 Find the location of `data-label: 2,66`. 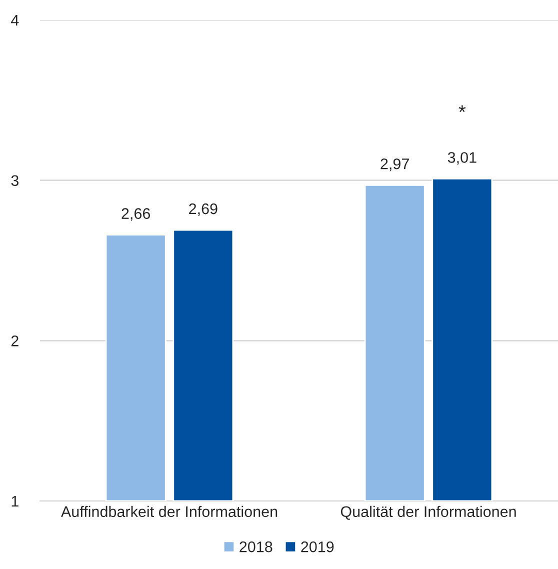

data-label: 2,66 is located at coordinates (136, 214).